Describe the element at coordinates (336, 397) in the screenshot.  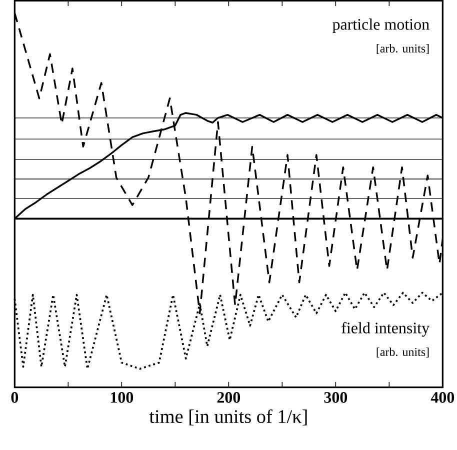
I see `x-tick-label: 300` at that location.